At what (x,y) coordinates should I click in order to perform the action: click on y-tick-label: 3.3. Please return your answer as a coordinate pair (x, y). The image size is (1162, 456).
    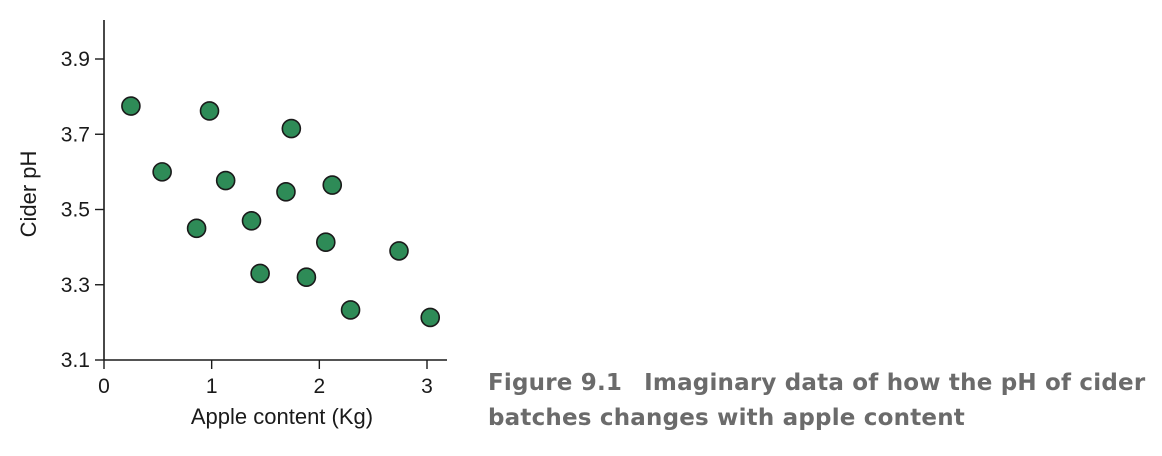
    Looking at the image, I should click on (75, 285).